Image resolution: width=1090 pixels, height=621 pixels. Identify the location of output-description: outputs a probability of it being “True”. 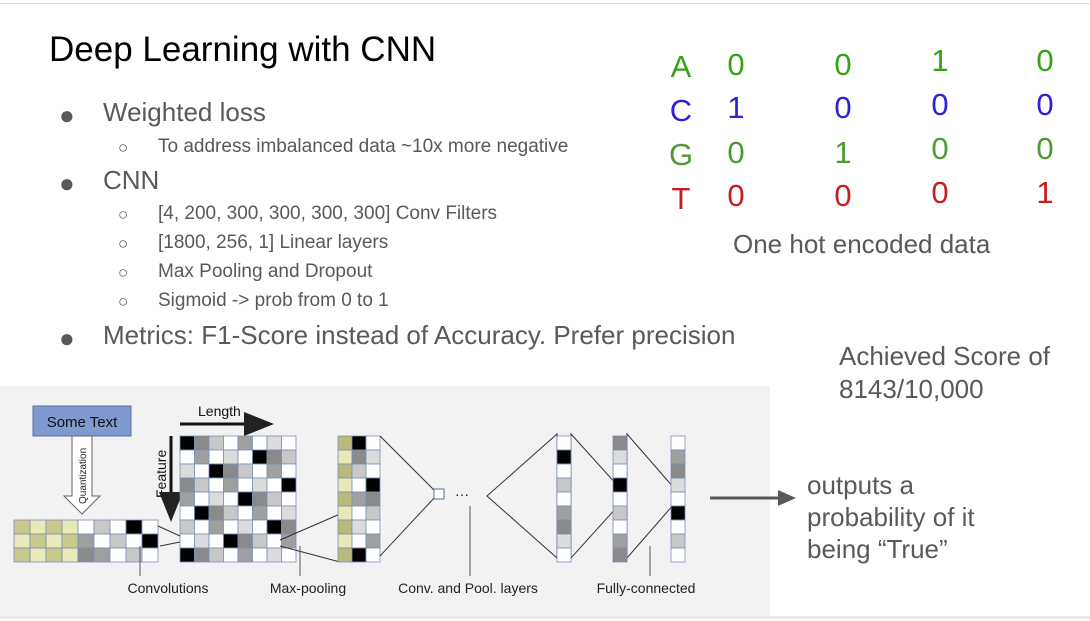
(891, 517).